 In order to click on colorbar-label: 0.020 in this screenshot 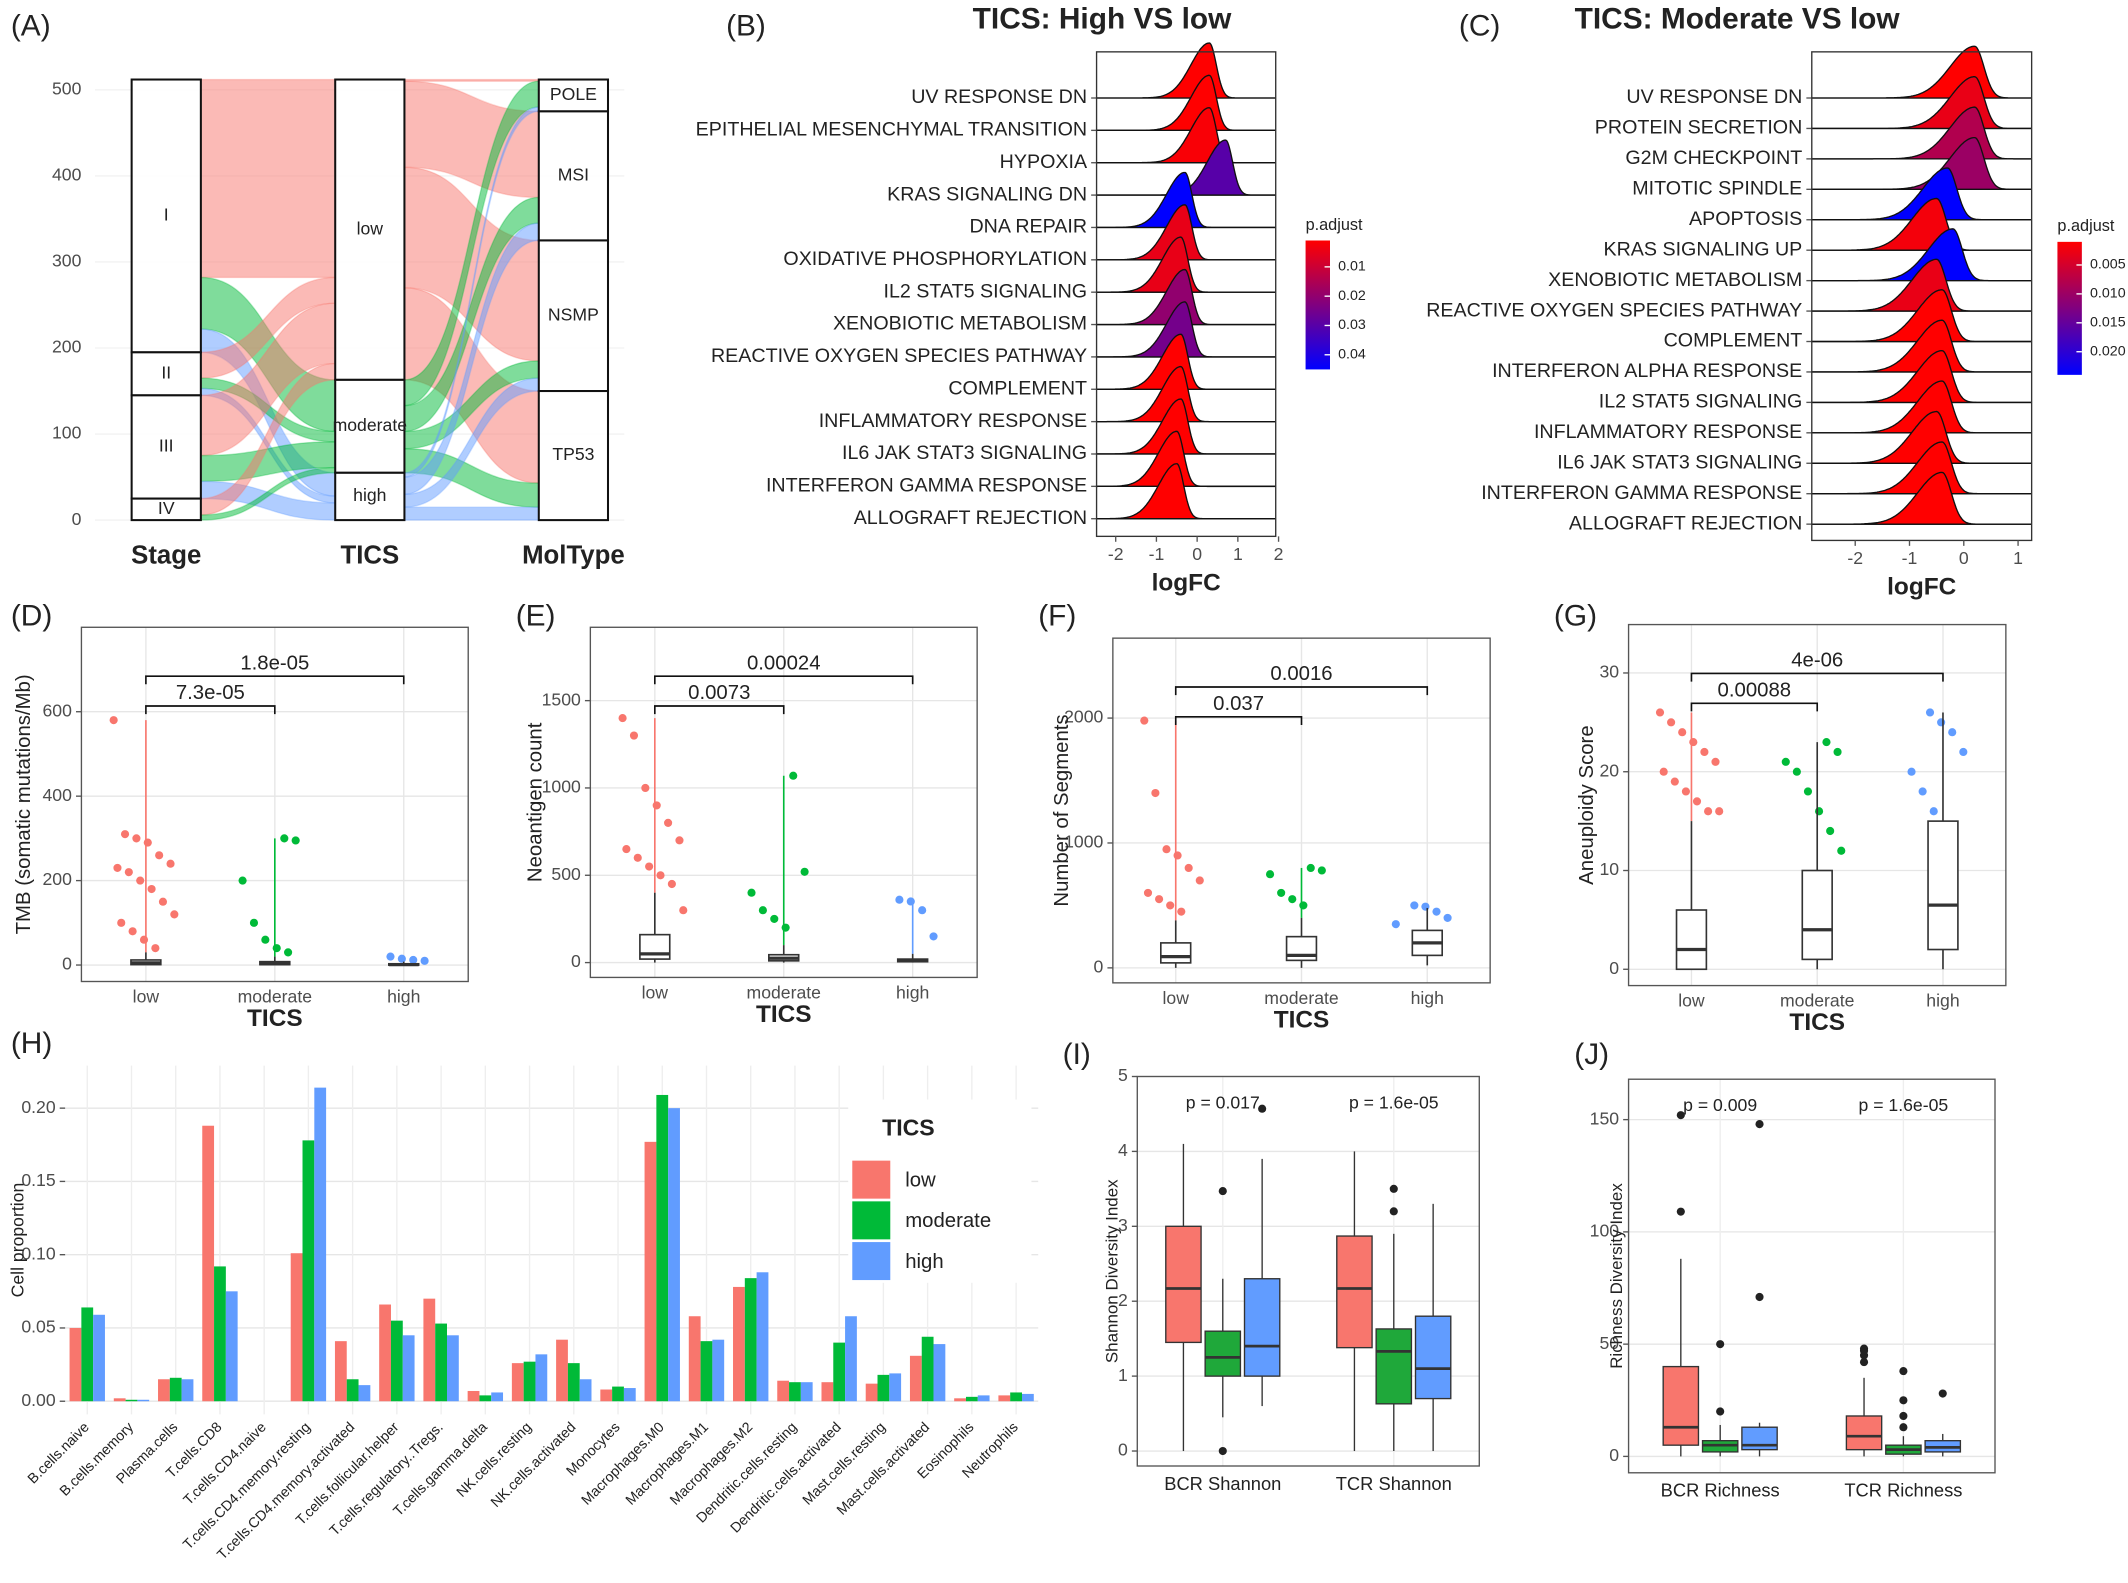, I will do `click(2108, 351)`.